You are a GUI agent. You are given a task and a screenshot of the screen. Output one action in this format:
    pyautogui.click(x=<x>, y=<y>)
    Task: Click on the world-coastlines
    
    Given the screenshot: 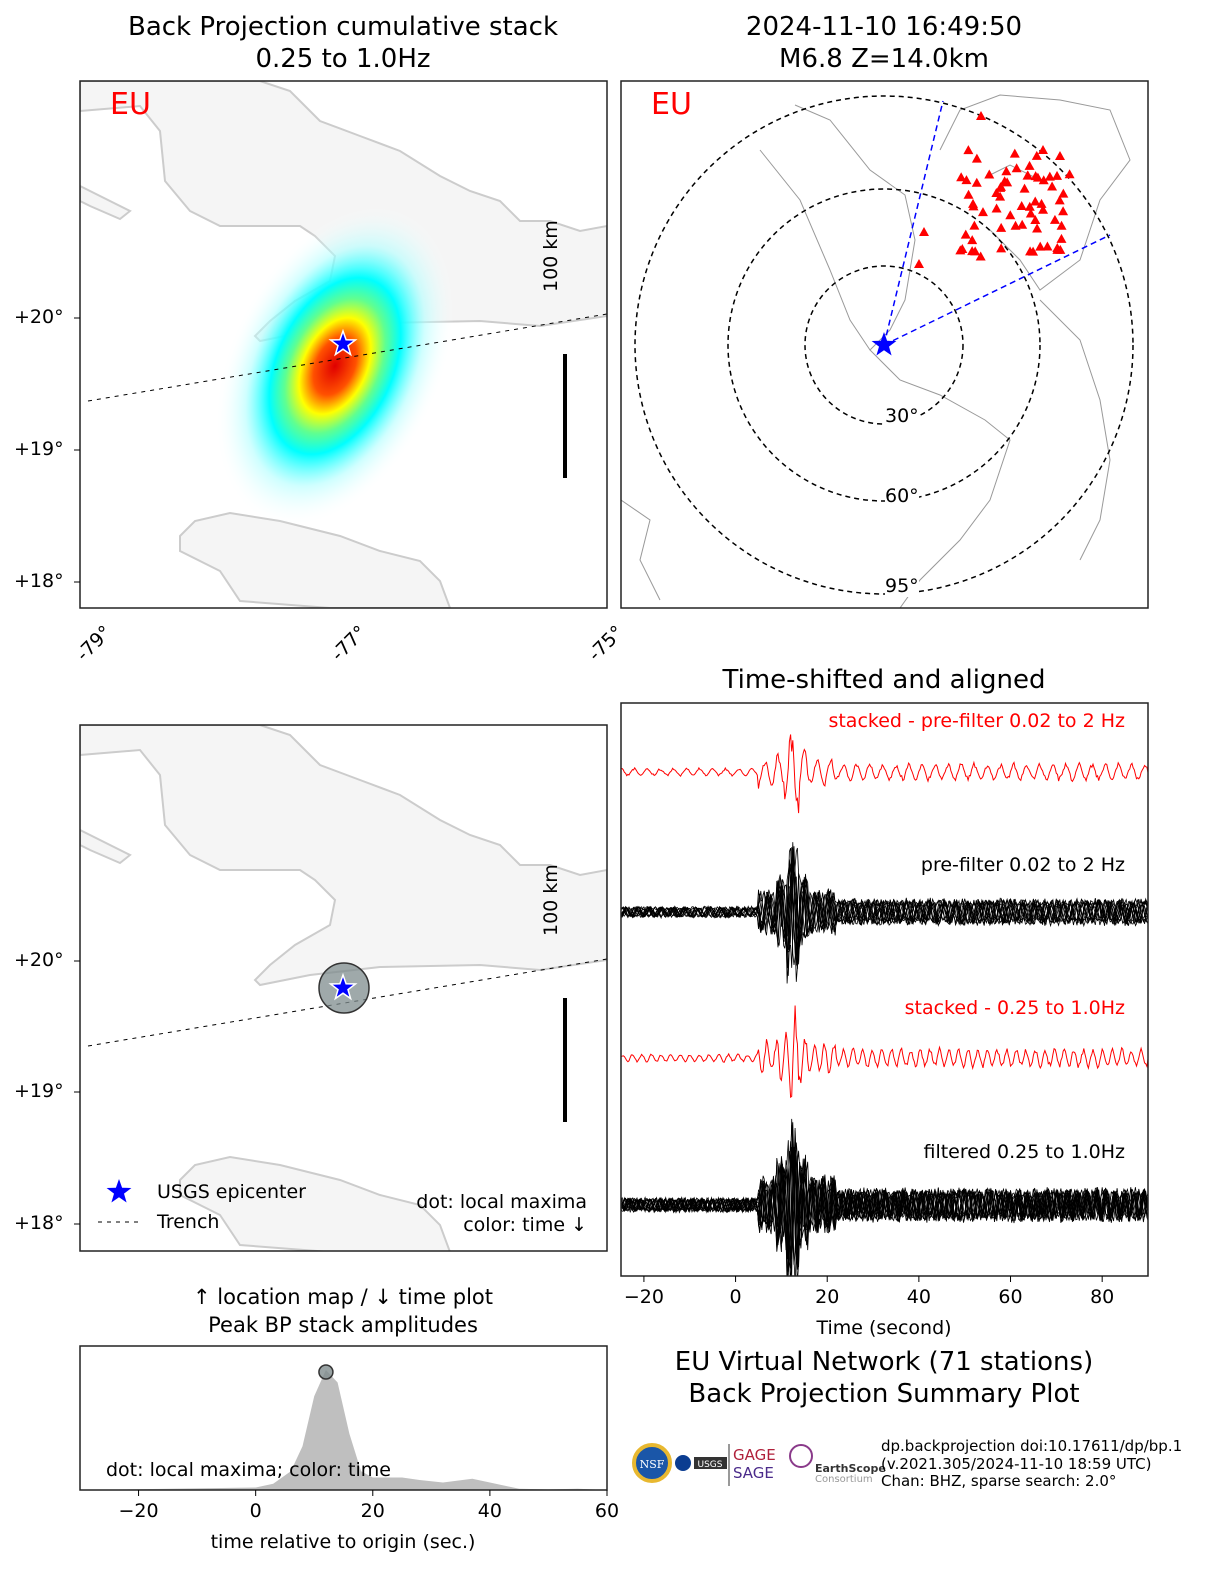 What is the action you would take?
    pyautogui.click(x=876, y=351)
    